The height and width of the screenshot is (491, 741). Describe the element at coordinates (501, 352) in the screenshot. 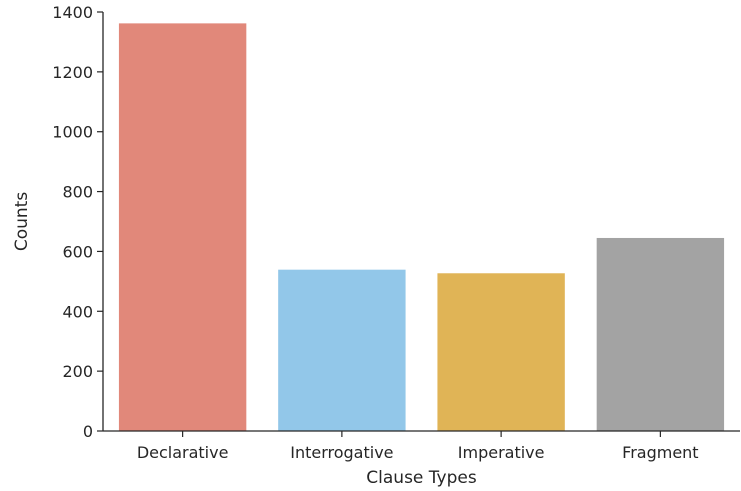

I see `bar-imperative` at that location.